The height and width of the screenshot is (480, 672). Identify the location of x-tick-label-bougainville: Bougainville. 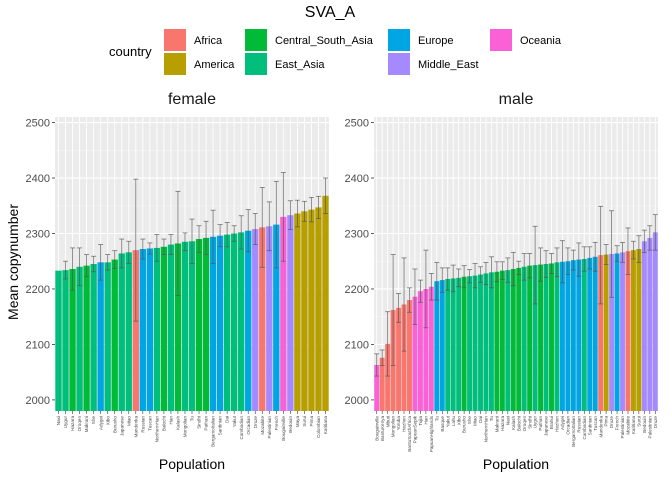
(283, 428).